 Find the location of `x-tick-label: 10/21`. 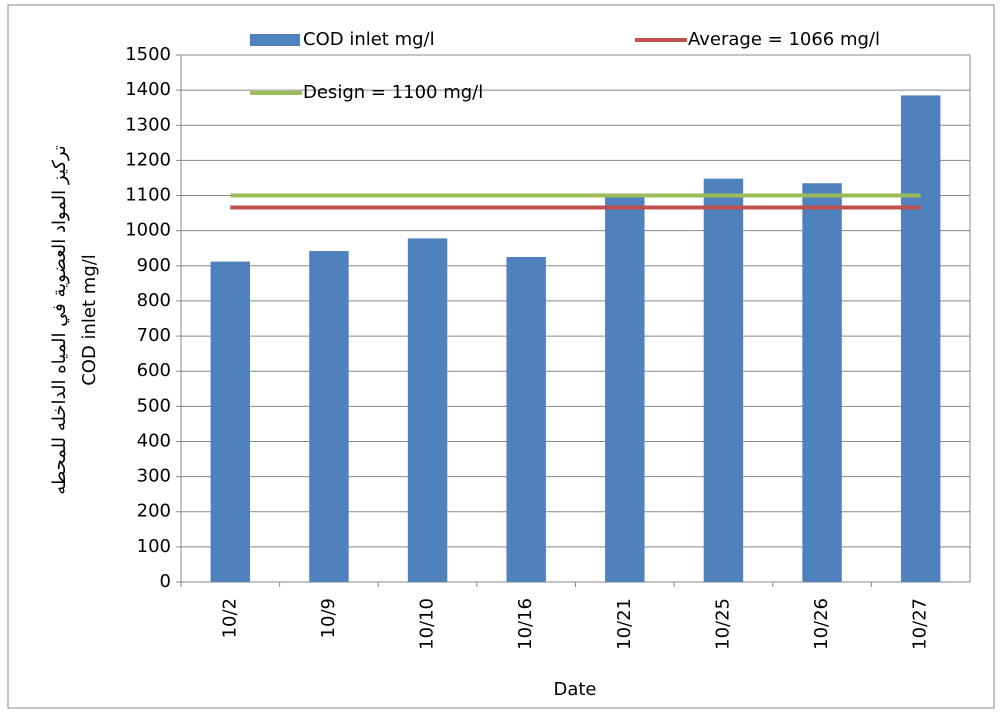

x-tick-label: 10/21 is located at coordinates (624, 624).